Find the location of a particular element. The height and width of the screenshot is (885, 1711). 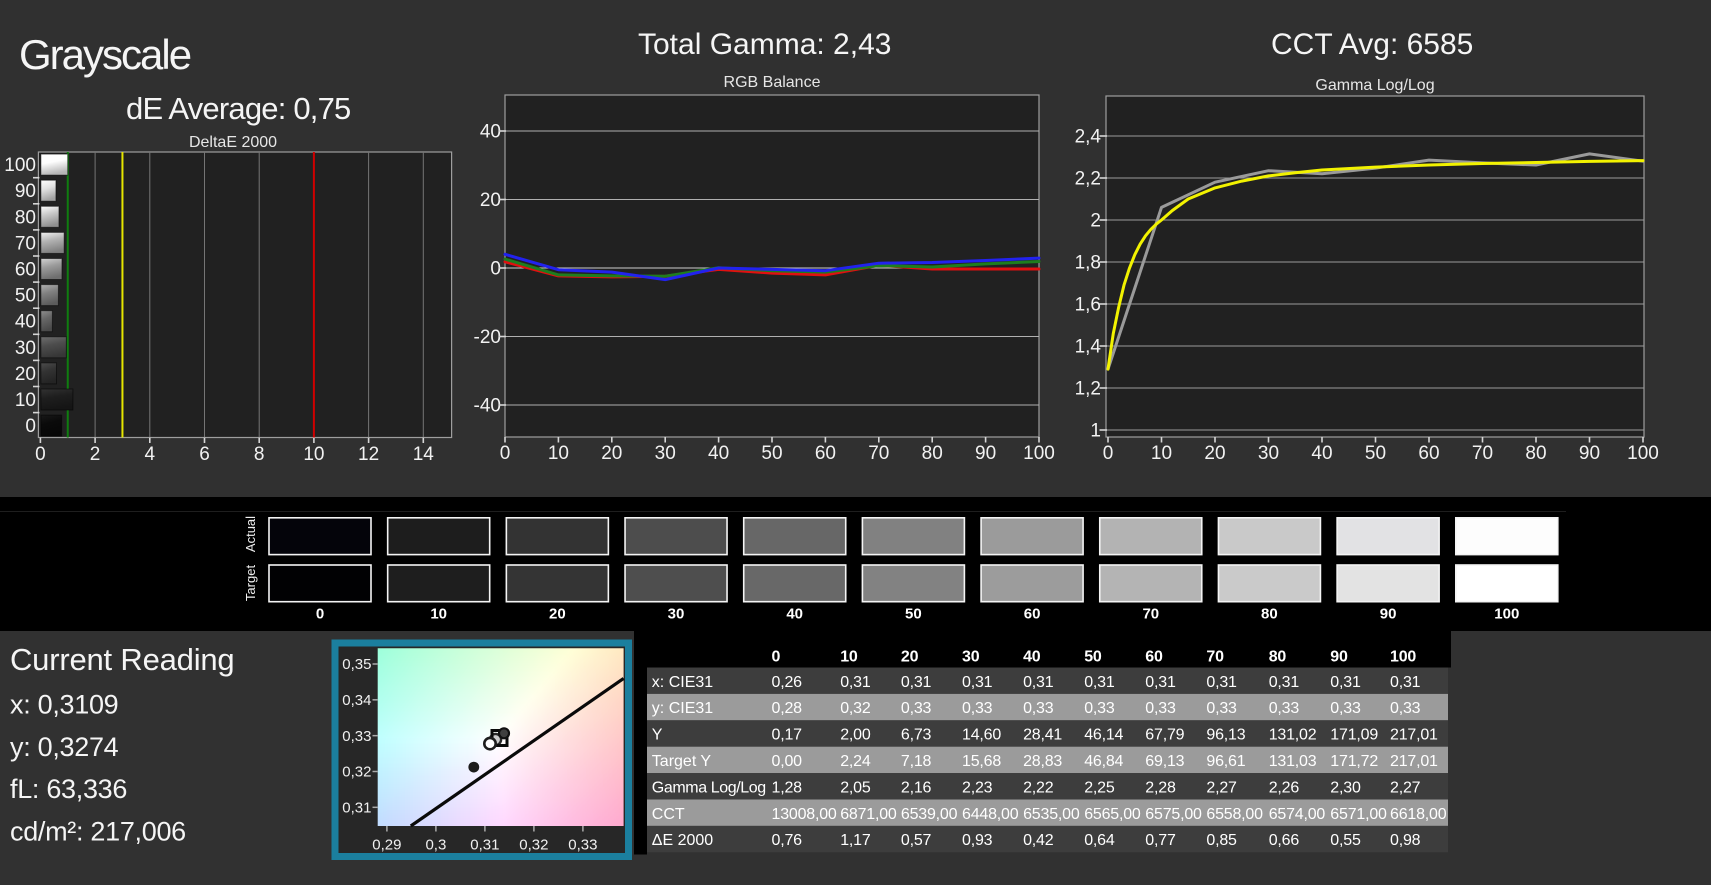

svg-text: 2,16 is located at coordinates (916, 787).